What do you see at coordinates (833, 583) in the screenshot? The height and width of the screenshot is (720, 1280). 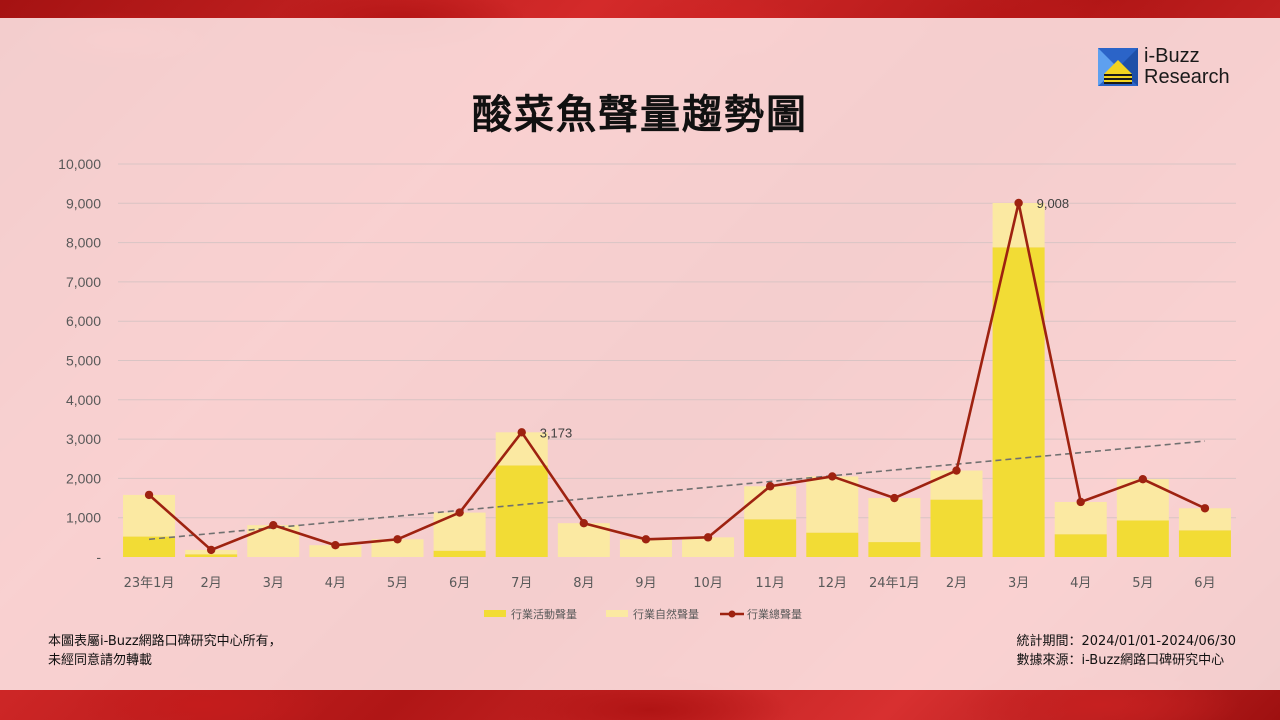 I see `x-tick-label: 12月` at bounding box center [833, 583].